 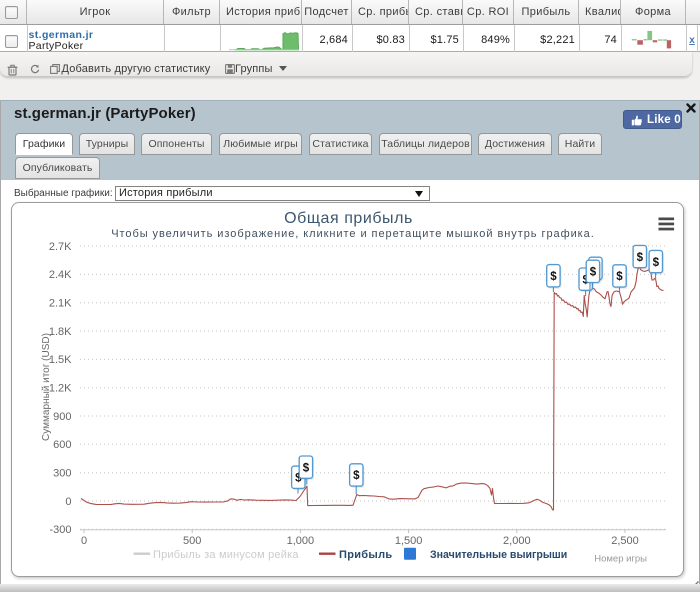 What do you see at coordinates (498, 555) in the screenshot?
I see `svg-text: Значительные выигрыши` at bounding box center [498, 555].